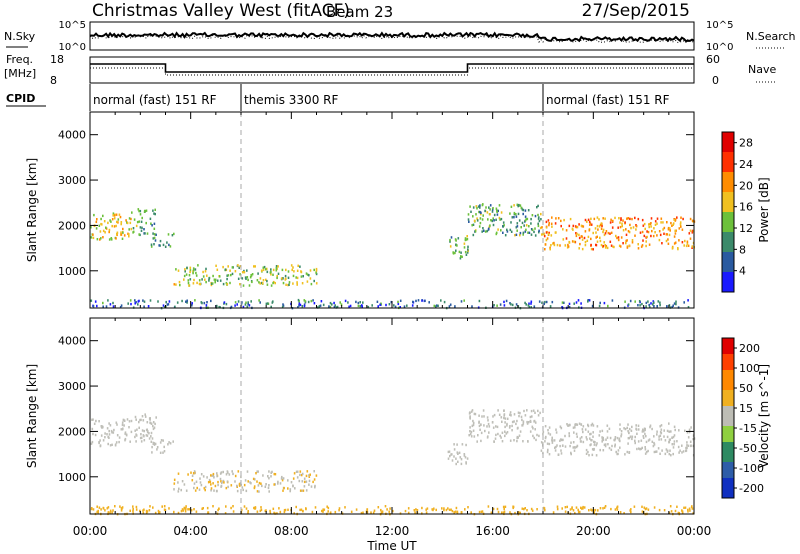  What do you see at coordinates (20, 98) in the screenshot?
I see `cpid-label: CPID` at bounding box center [20, 98].